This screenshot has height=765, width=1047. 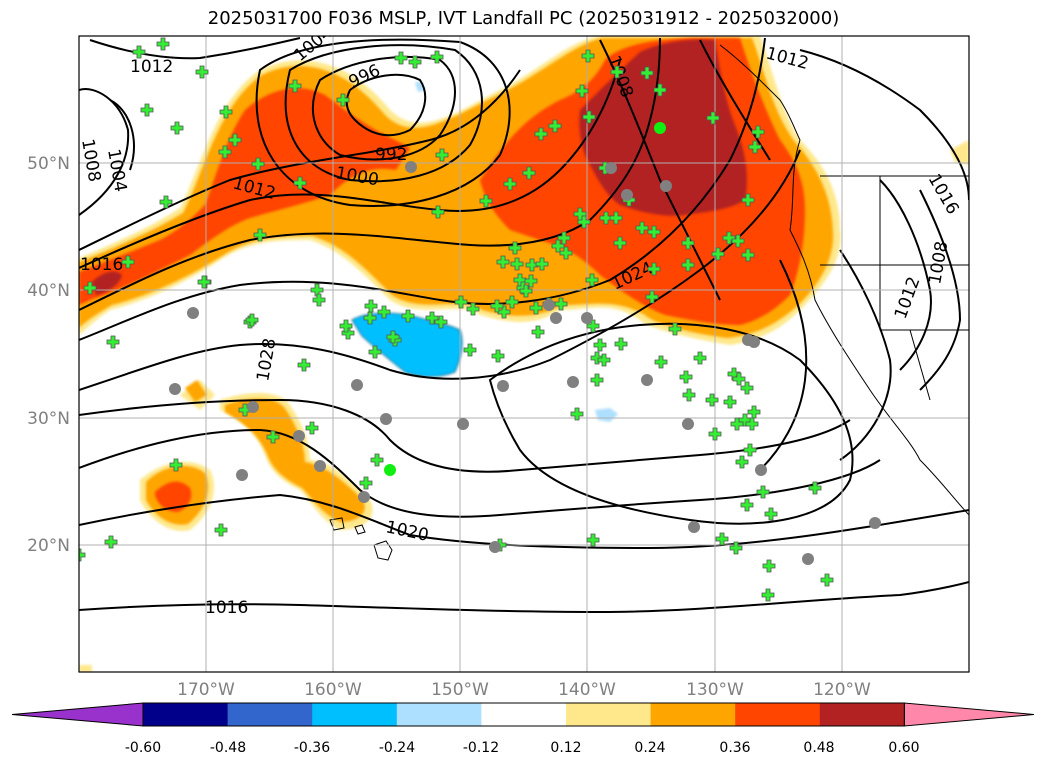 I want to click on isobar-label: 1012, so click(x=151, y=67).